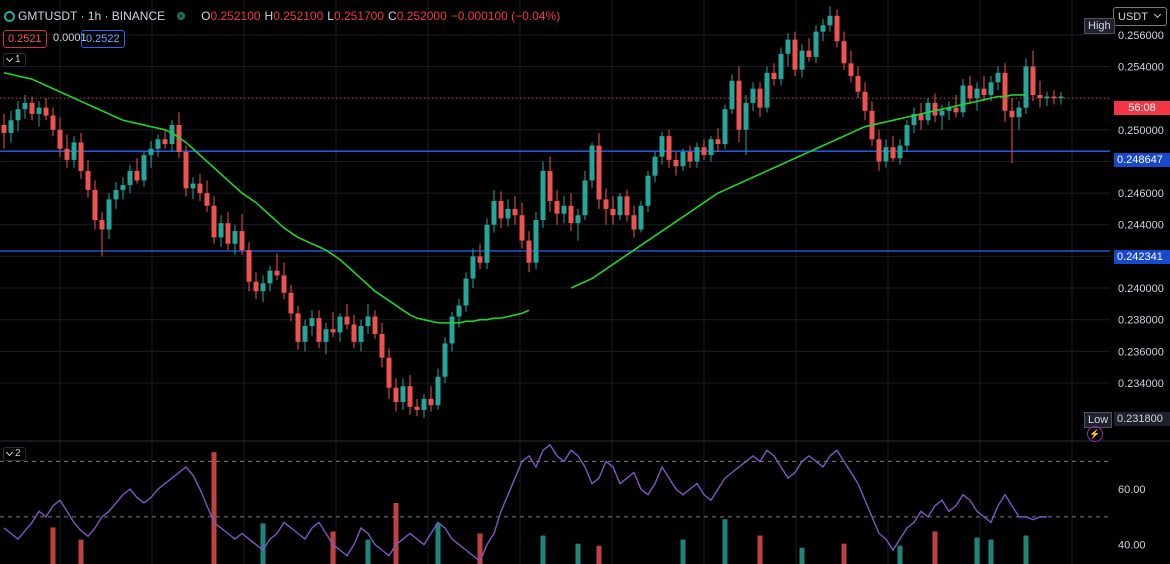 This screenshot has width=1170, height=564. I want to click on indicator-pane-collapse-button: 2, so click(14, 454).